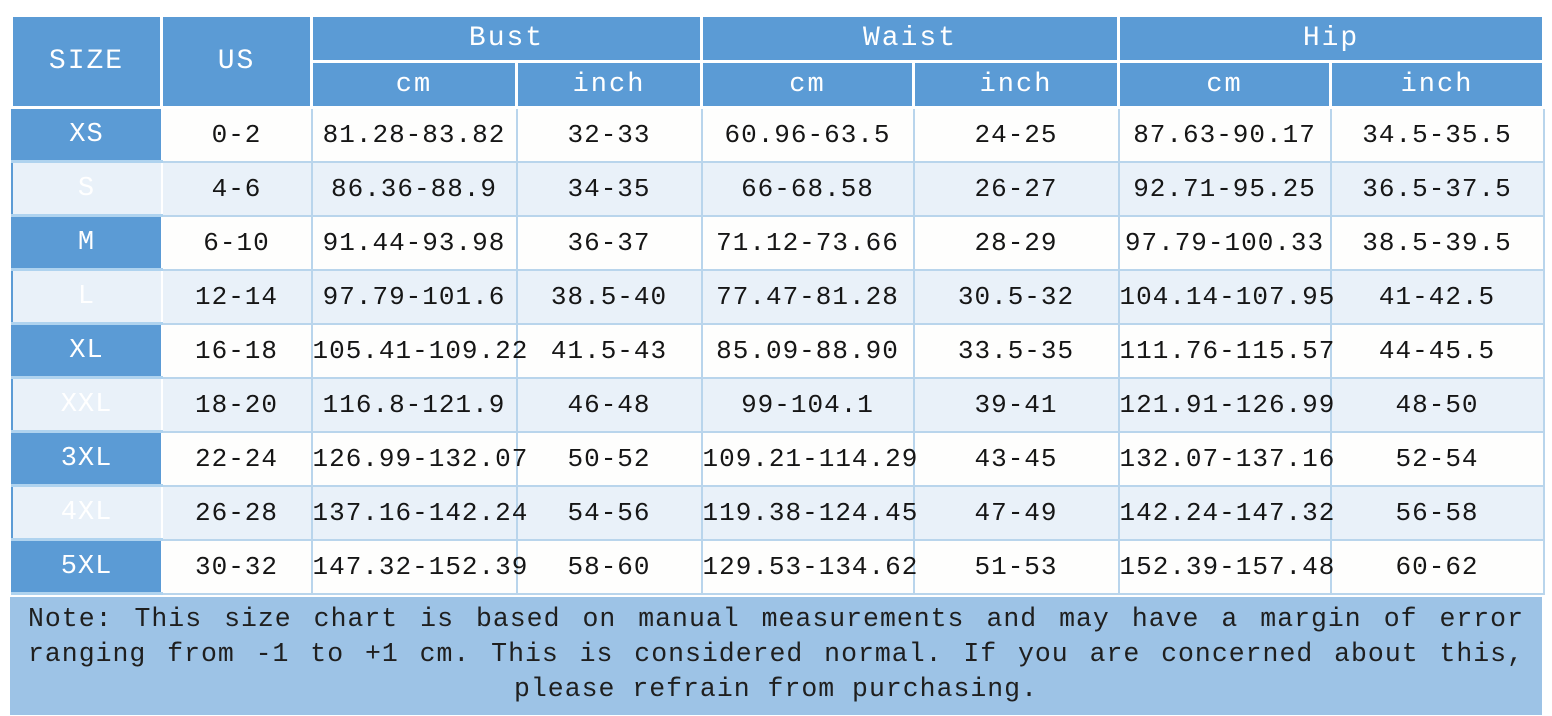 This screenshot has width=1552, height=716. Describe the element at coordinates (414, 84) in the screenshot. I see `header-bust-cm: cm` at that location.